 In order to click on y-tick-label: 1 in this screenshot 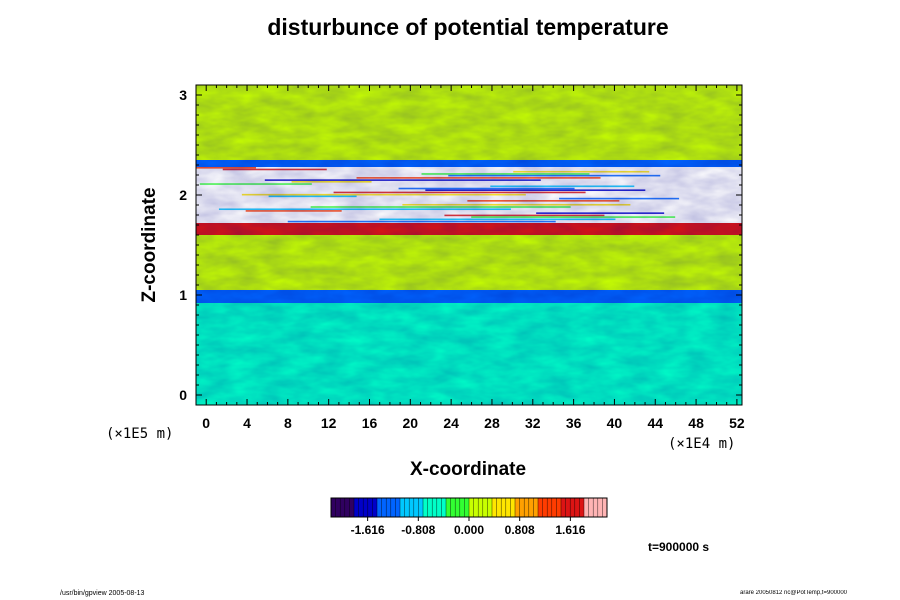, I will do `click(183, 295)`.